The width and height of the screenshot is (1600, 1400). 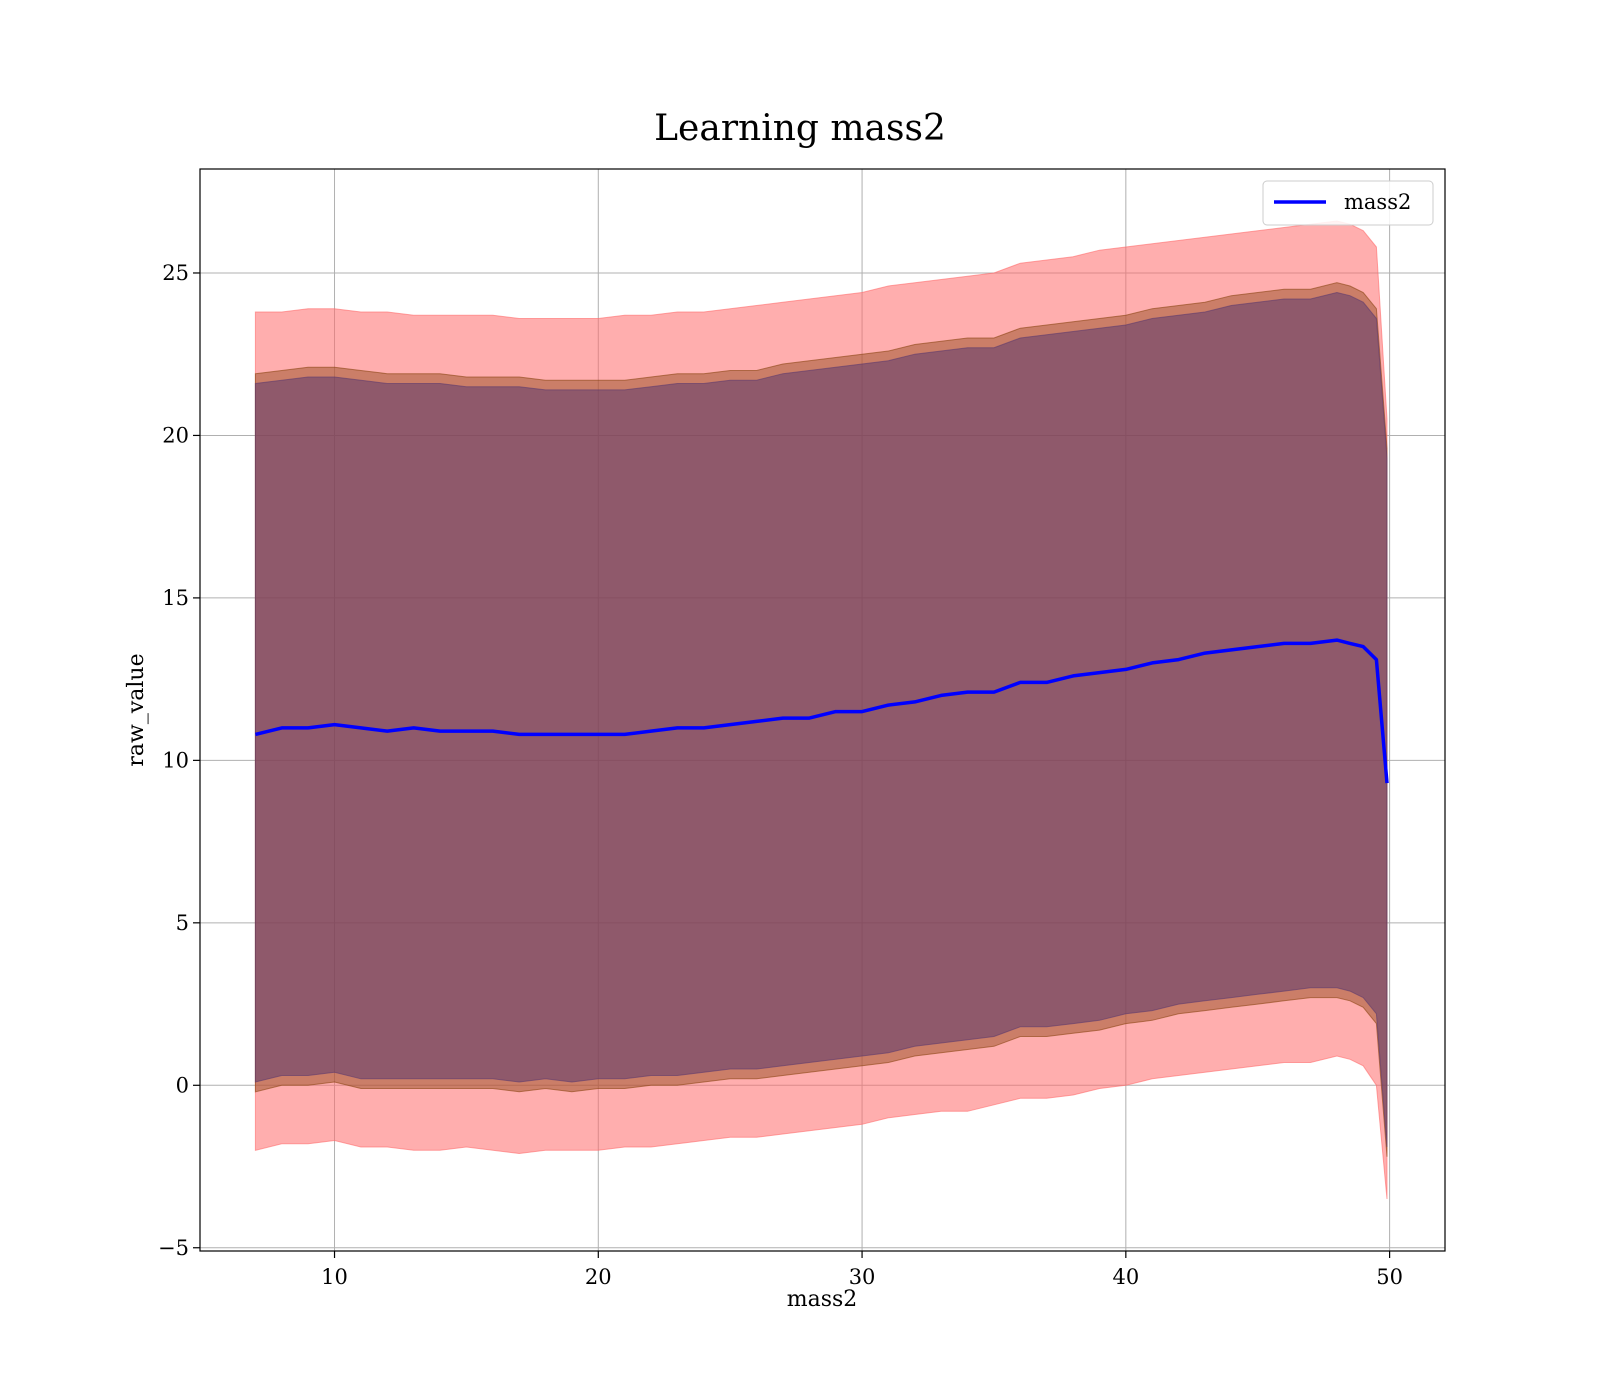 What do you see at coordinates (175, 598) in the screenshot?
I see `y-tick-label: 15` at bounding box center [175, 598].